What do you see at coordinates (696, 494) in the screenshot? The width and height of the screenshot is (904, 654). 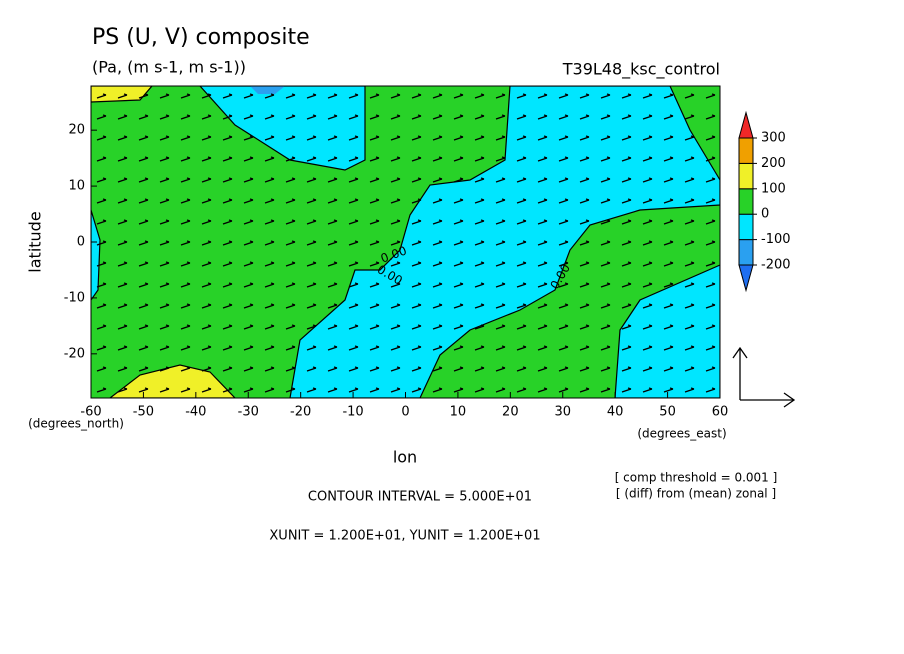 I see `note: [ (diff) from (mean) zonal ]` at bounding box center [696, 494].